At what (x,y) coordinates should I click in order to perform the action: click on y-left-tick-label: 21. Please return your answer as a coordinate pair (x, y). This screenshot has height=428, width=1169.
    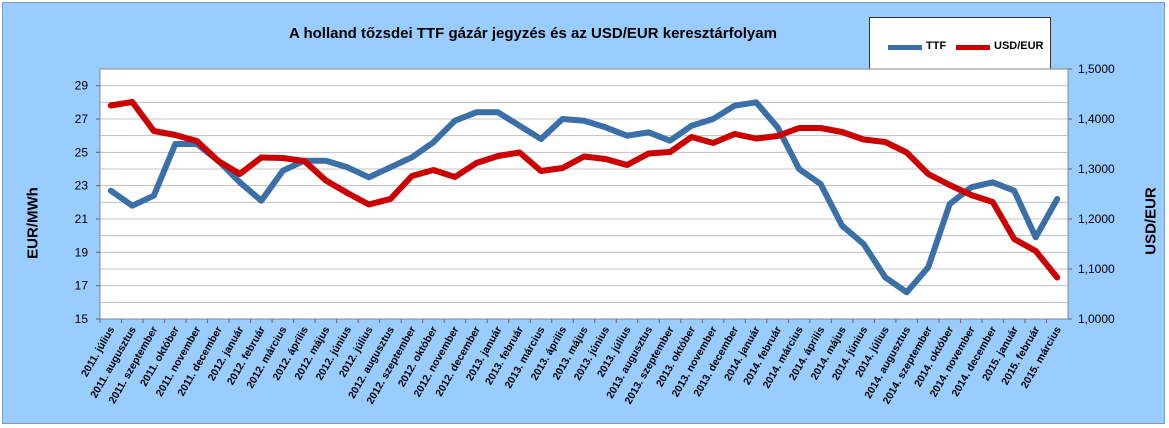
    Looking at the image, I should click on (82, 219).